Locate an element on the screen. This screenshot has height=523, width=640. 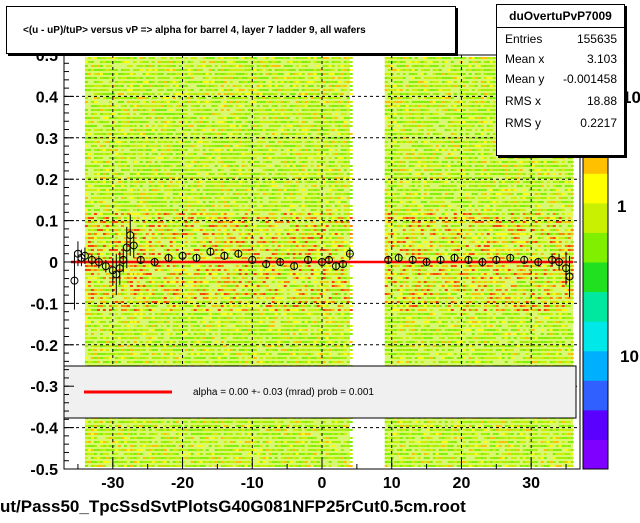
palette-label-1: 1 is located at coordinates (621, 206).